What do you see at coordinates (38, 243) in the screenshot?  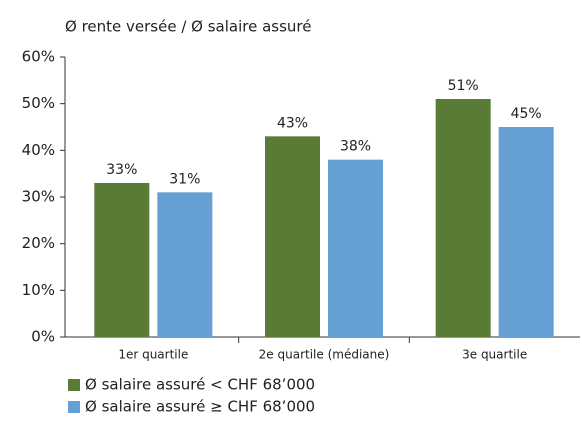 I see `y-tick-label: 20%` at bounding box center [38, 243].